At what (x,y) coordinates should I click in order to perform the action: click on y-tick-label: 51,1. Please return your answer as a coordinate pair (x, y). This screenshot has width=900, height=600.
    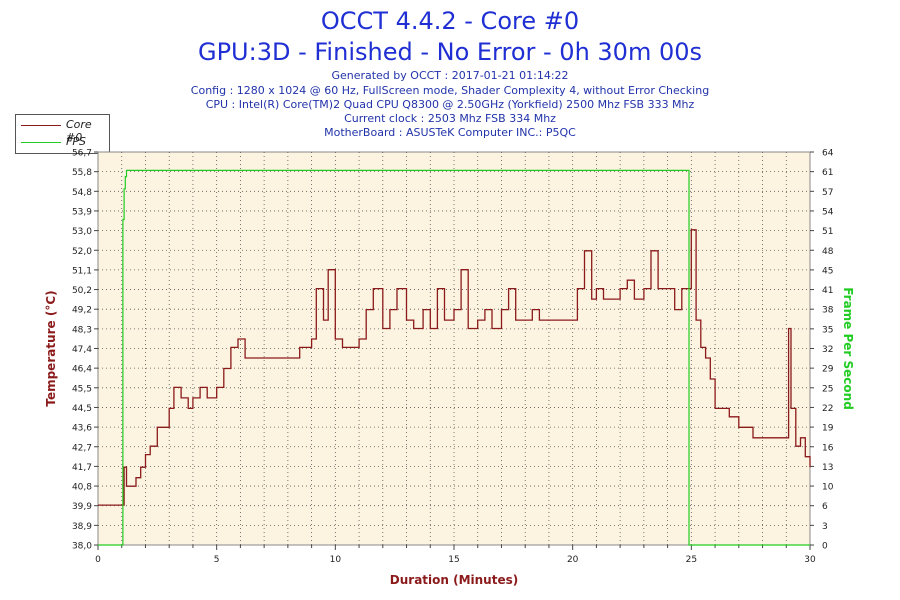
    Looking at the image, I should click on (82, 271).